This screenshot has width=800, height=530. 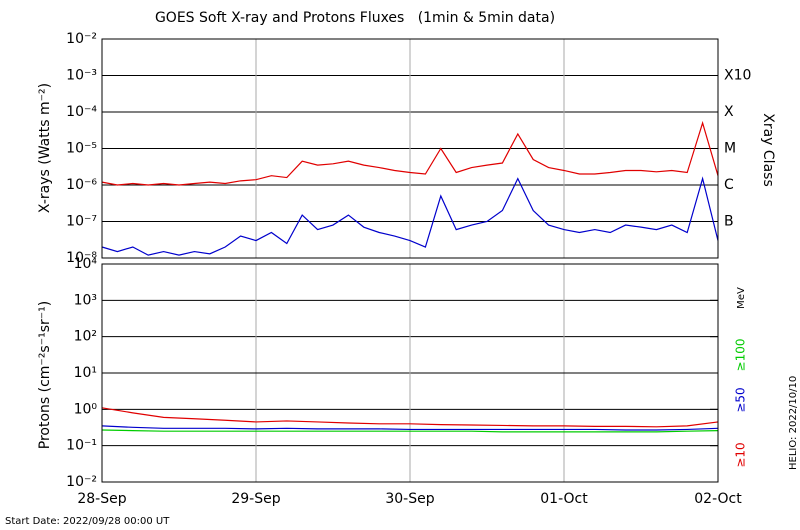 What do you see at coordinates (81, 446) in the screenshot?
I see `y-tick-label: 10⁻¹` at bounding box center [81, 446].